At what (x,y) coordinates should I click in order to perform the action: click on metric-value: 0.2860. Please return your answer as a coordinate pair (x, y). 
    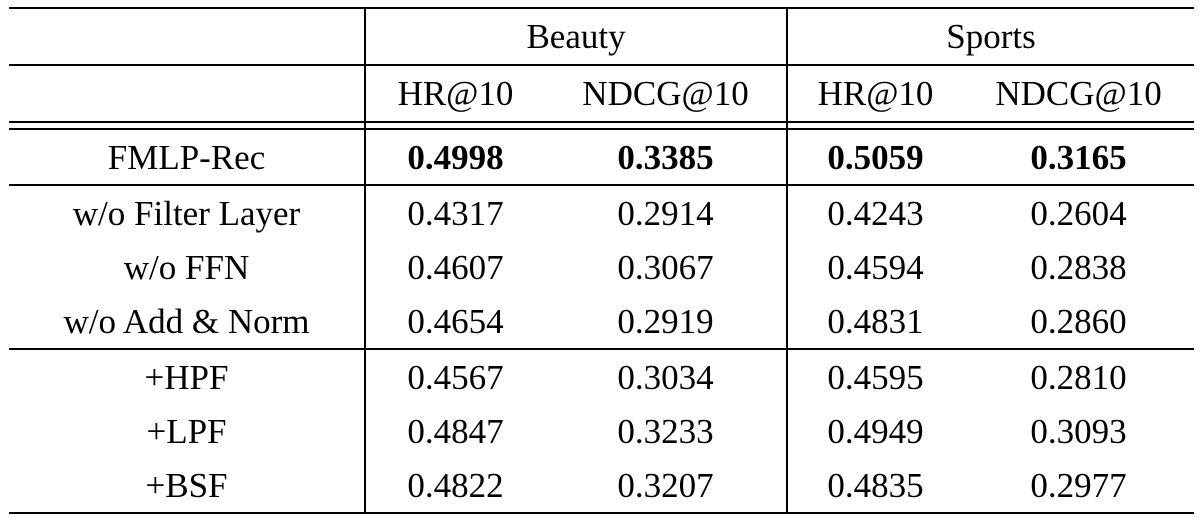
    Looking at the image, I should click on (1079, 322).